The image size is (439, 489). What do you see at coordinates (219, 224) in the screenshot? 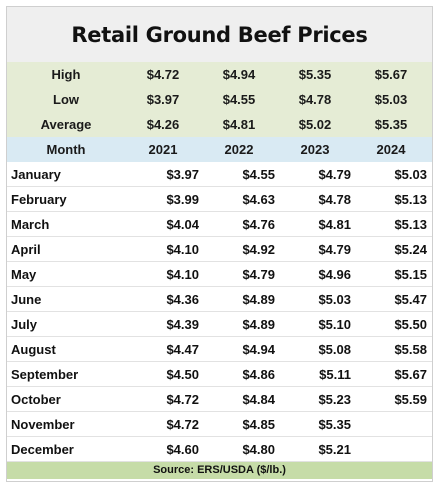
I see `table-row: March $4.04 $4.76 $4.81 $5.13` at bounding box center [219, 224].